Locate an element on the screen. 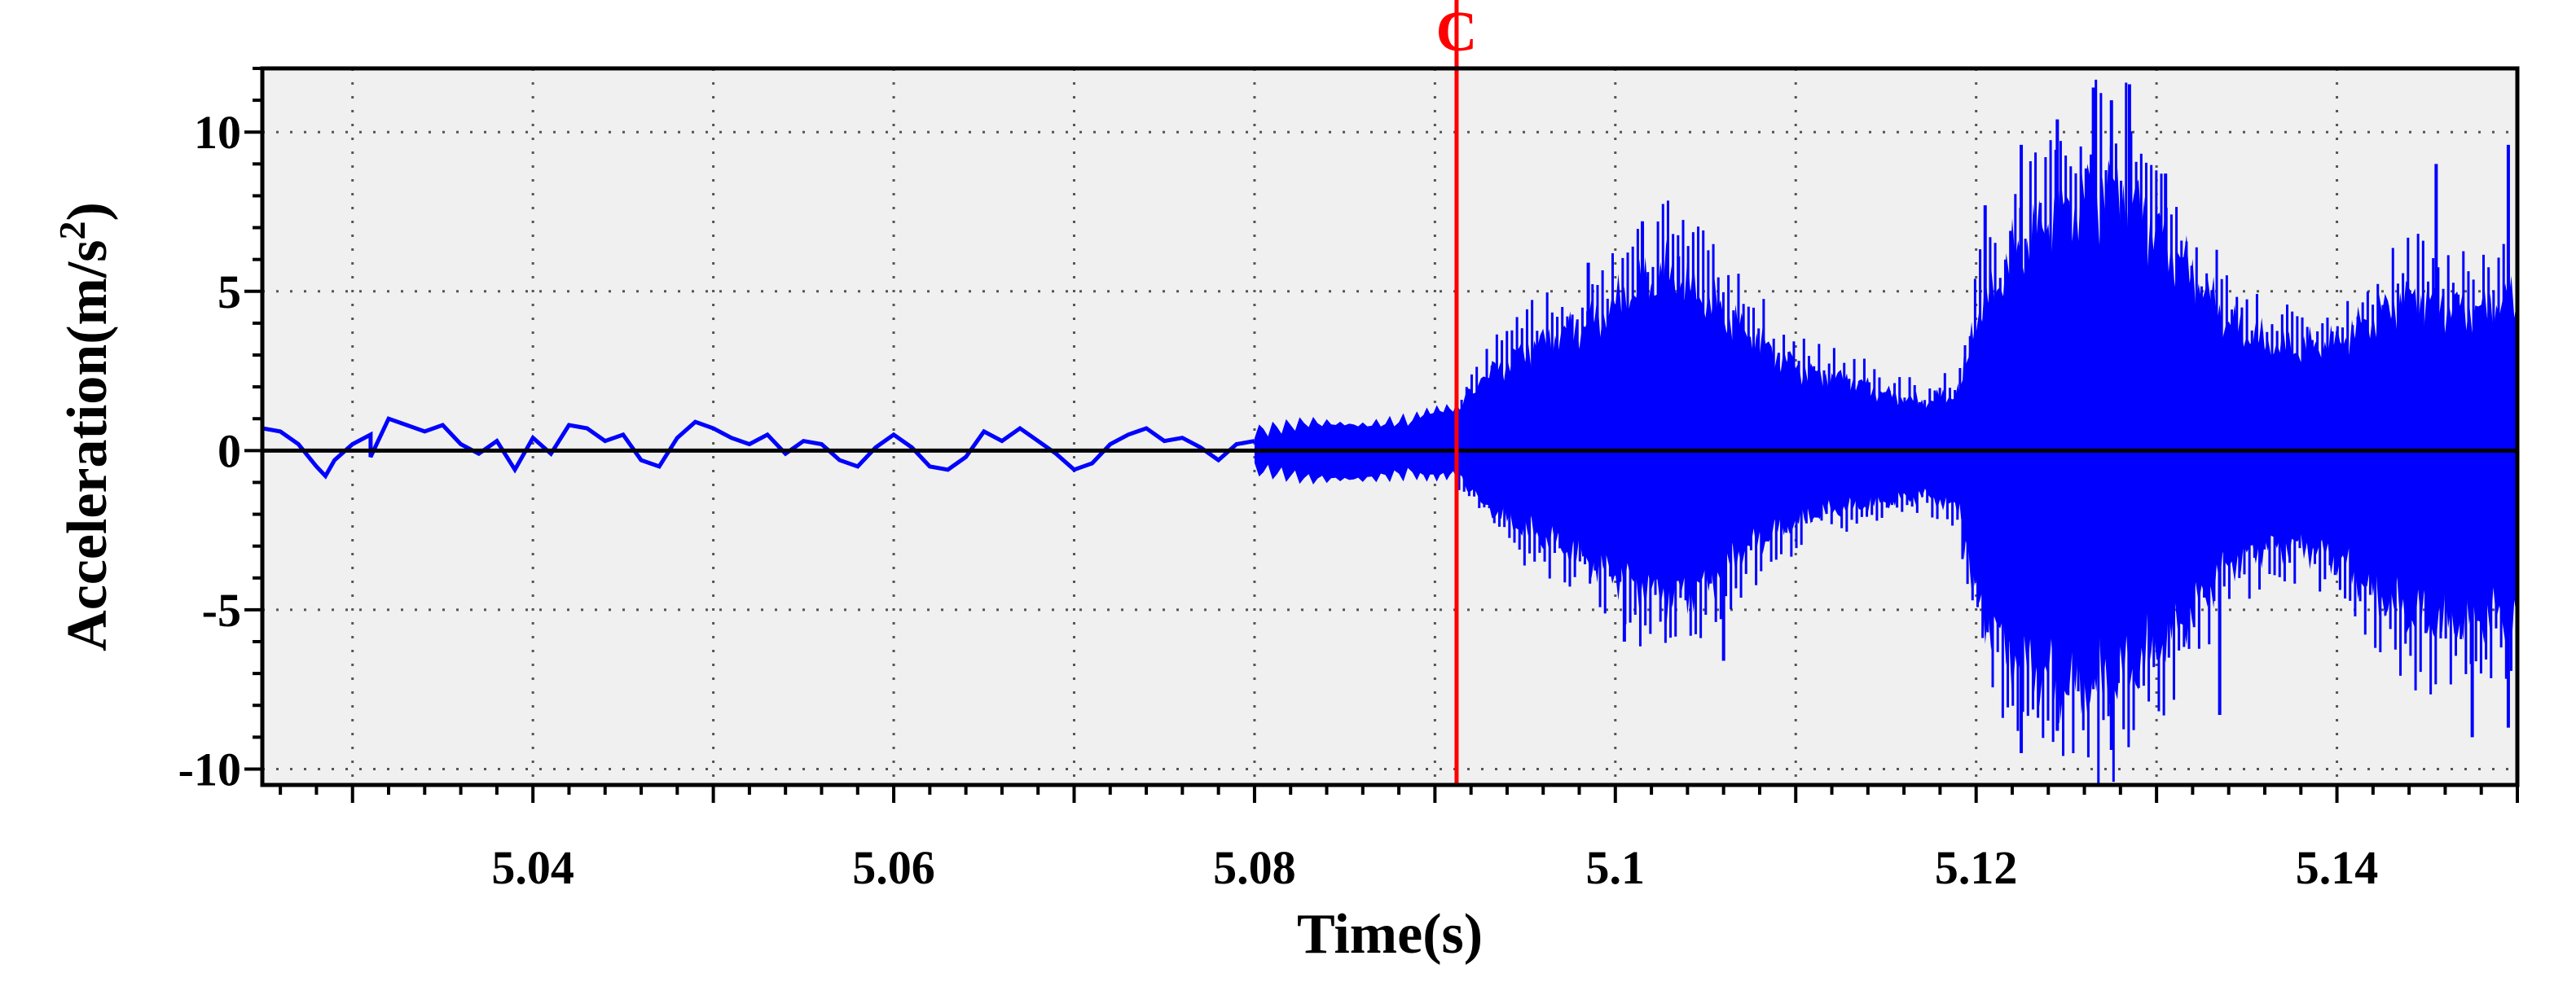 The image size is (2576, 1004). signal-line is located at coordinates (758, 448).